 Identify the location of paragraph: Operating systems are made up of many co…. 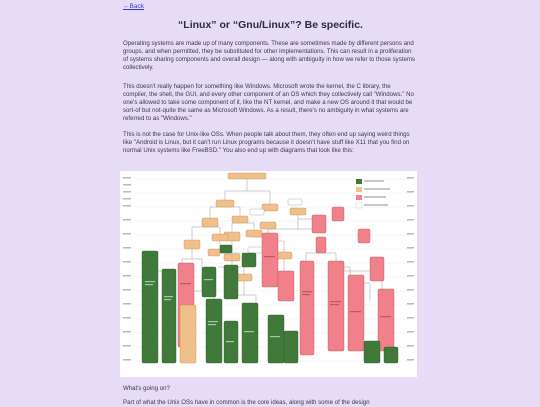
(269, 56).